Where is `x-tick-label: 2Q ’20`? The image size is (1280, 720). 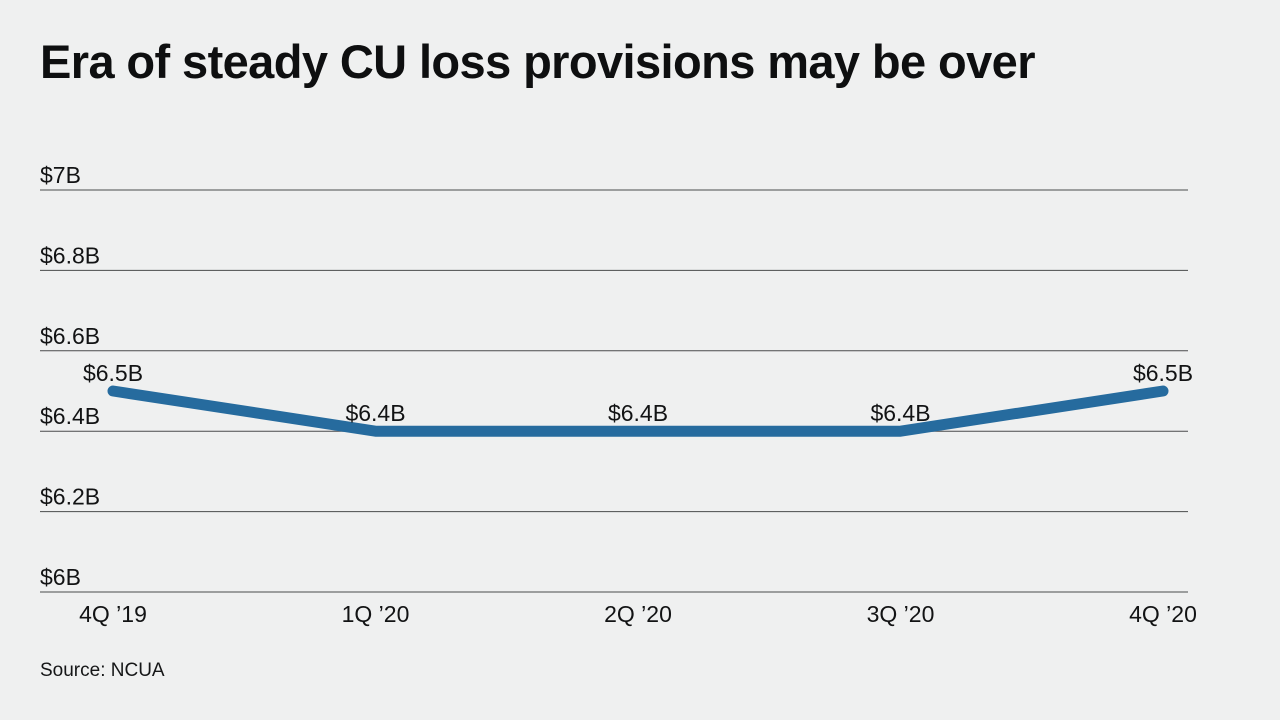 x-tick-label: 2Q ’20 is located at coordinates (638, 614).